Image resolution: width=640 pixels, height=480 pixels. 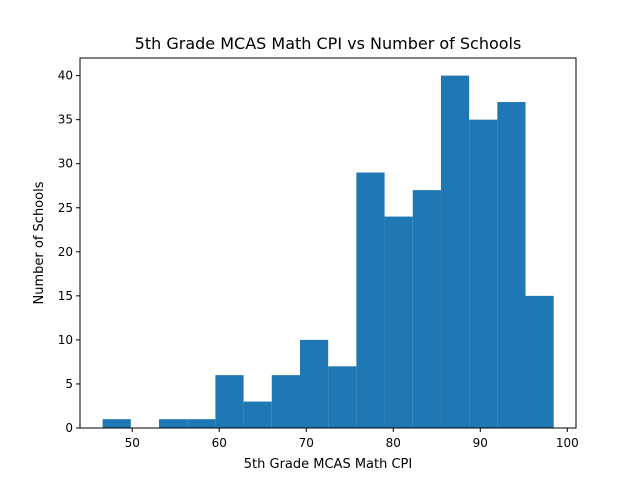 I want to click on y-tick-label: 20, so click(x=65, y=252).